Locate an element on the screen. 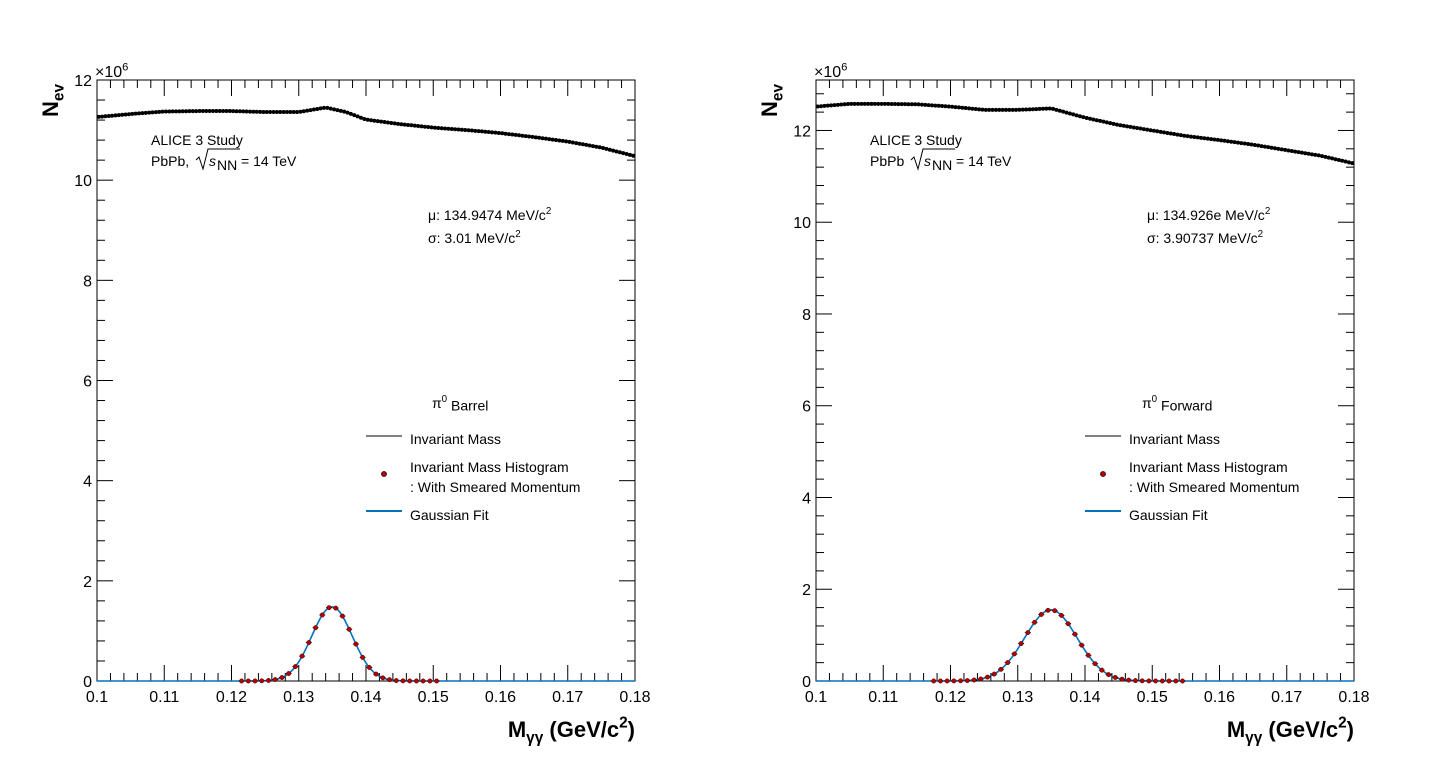  gaussian-fit-curve is located at coordinates (1085, 645).